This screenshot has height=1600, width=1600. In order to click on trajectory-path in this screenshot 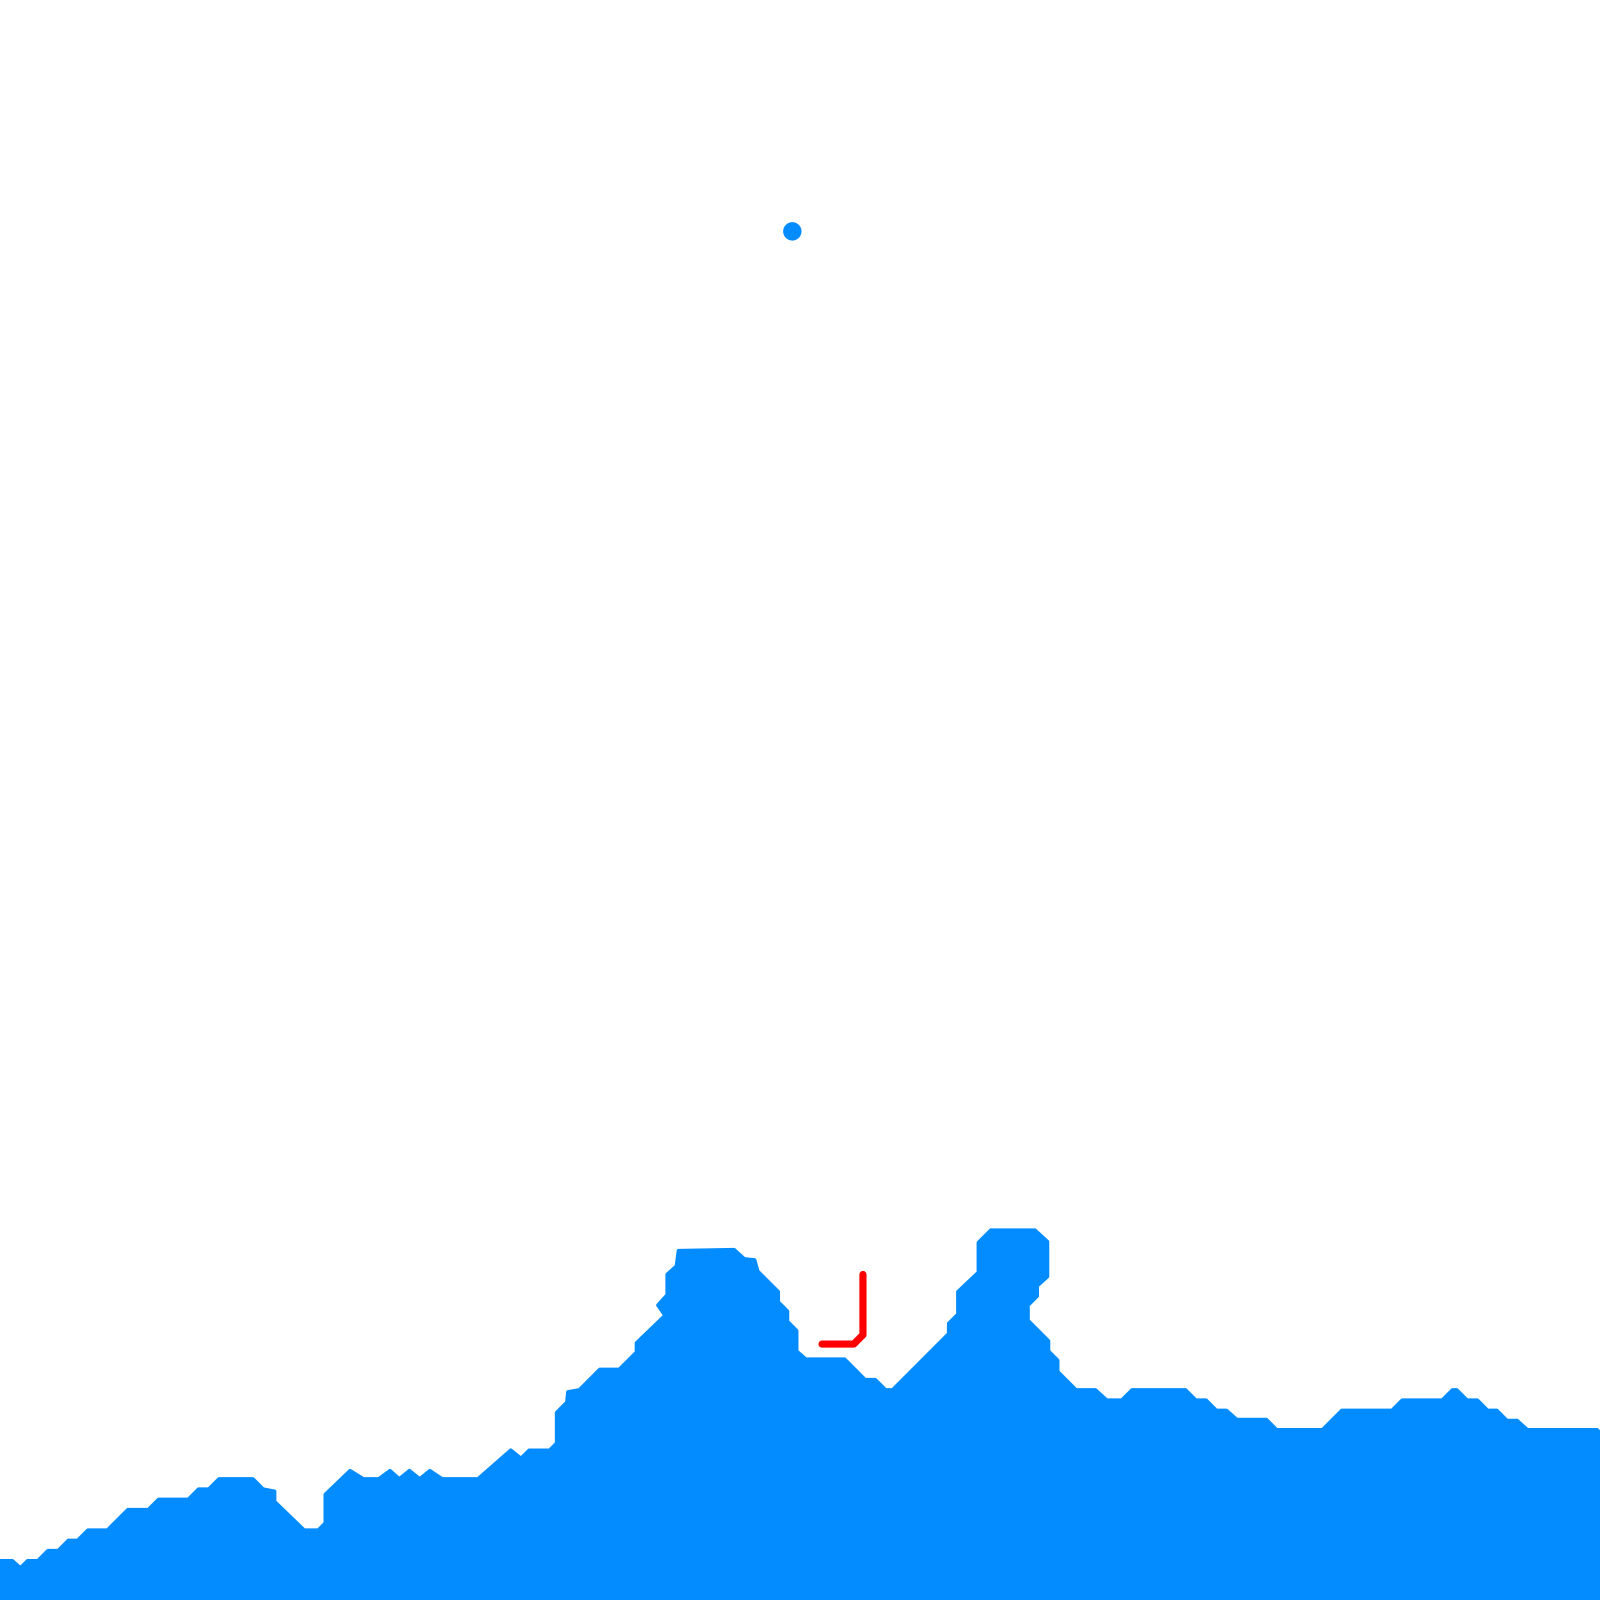, I will do `click(842, 1309)`.